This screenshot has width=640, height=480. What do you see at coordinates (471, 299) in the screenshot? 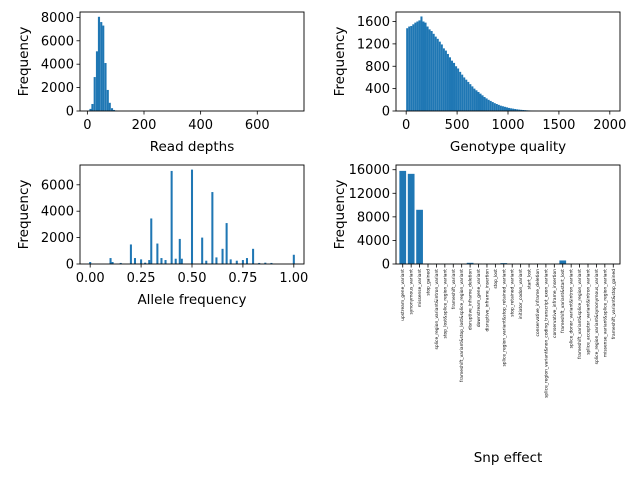
I see `category-label: disruptive_inframe_deletion` at bounding box center [471, 299].